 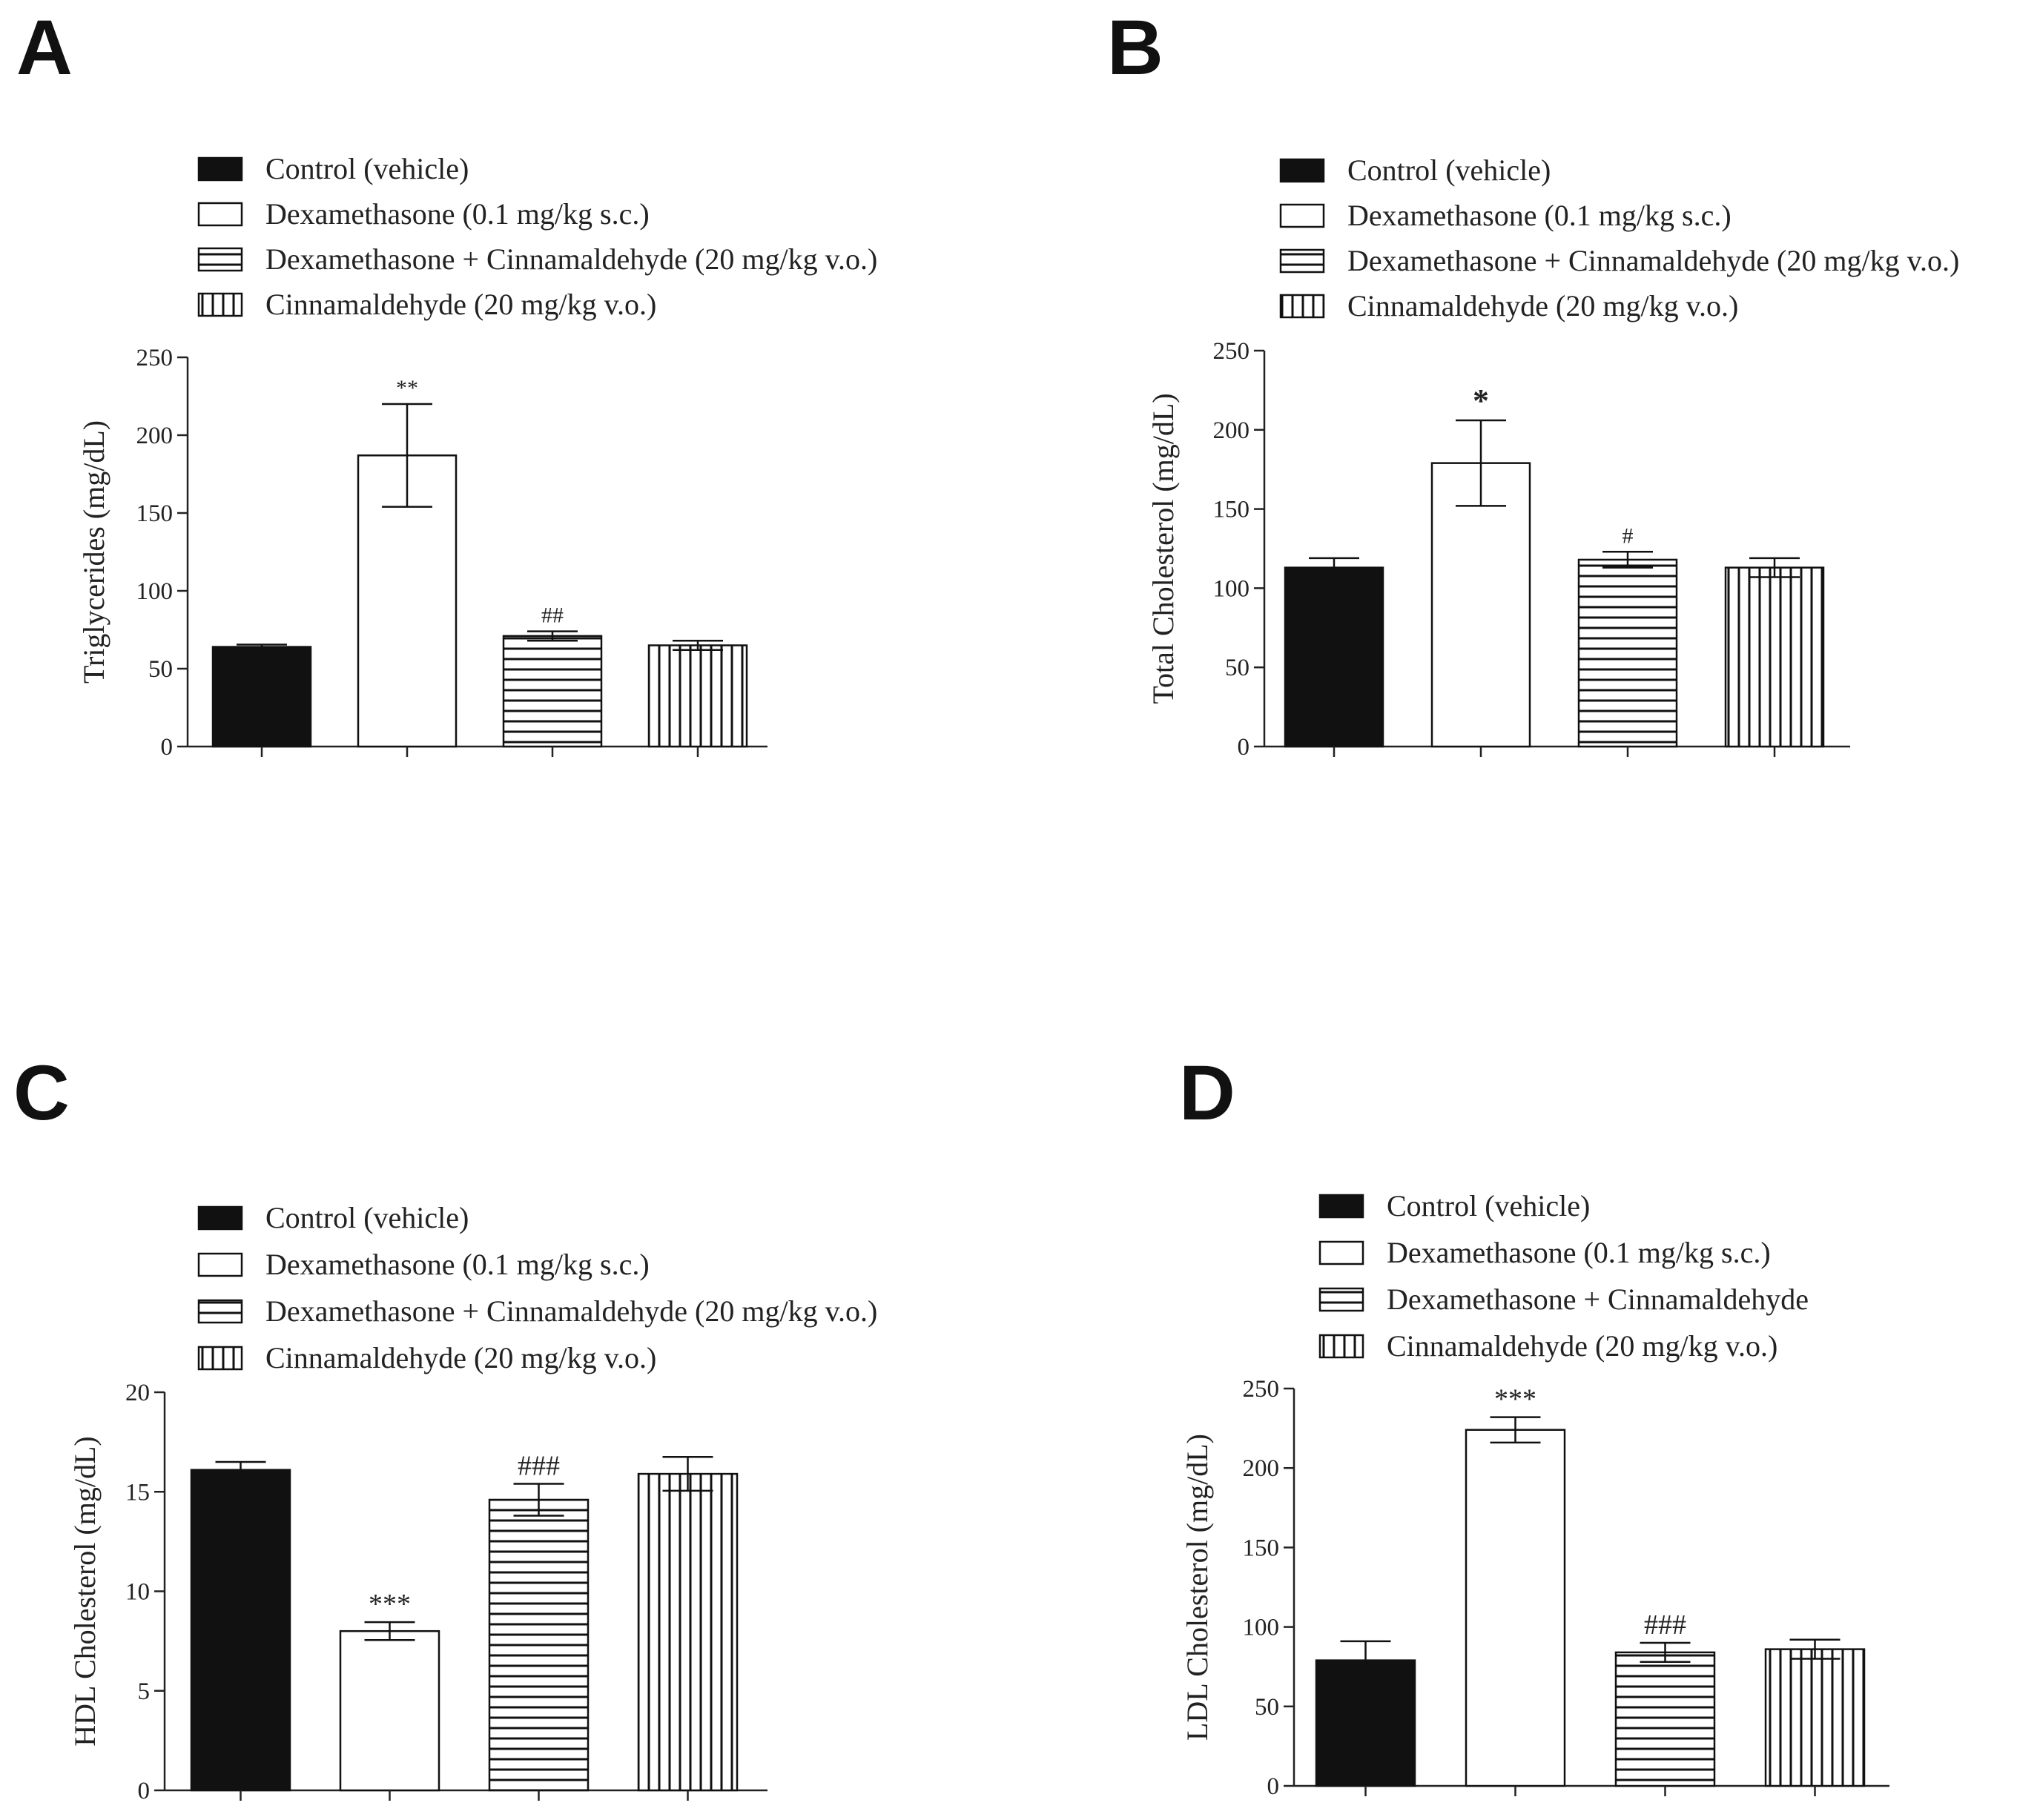 I want to click on y-axis-title: HDL Cholesterol (mg/dL), so click(x=85, y=1591).